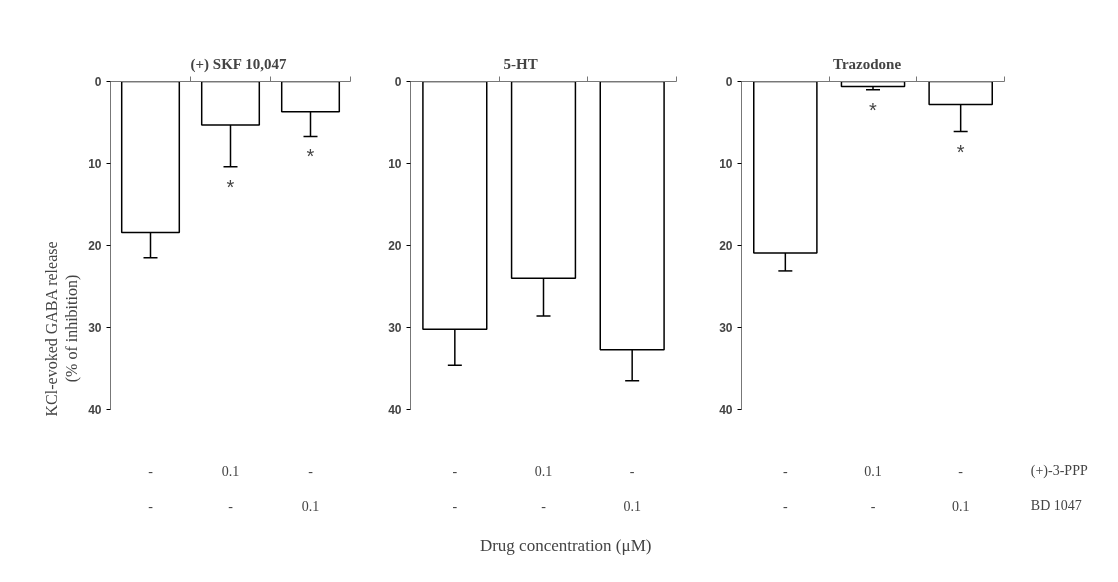 The image size is (1118, 582). What do you see at coordinates (1059, 488) in the screenshot?
I see `text: (+)-3-PPP BD 1047` at bounding box center [1059, 488].